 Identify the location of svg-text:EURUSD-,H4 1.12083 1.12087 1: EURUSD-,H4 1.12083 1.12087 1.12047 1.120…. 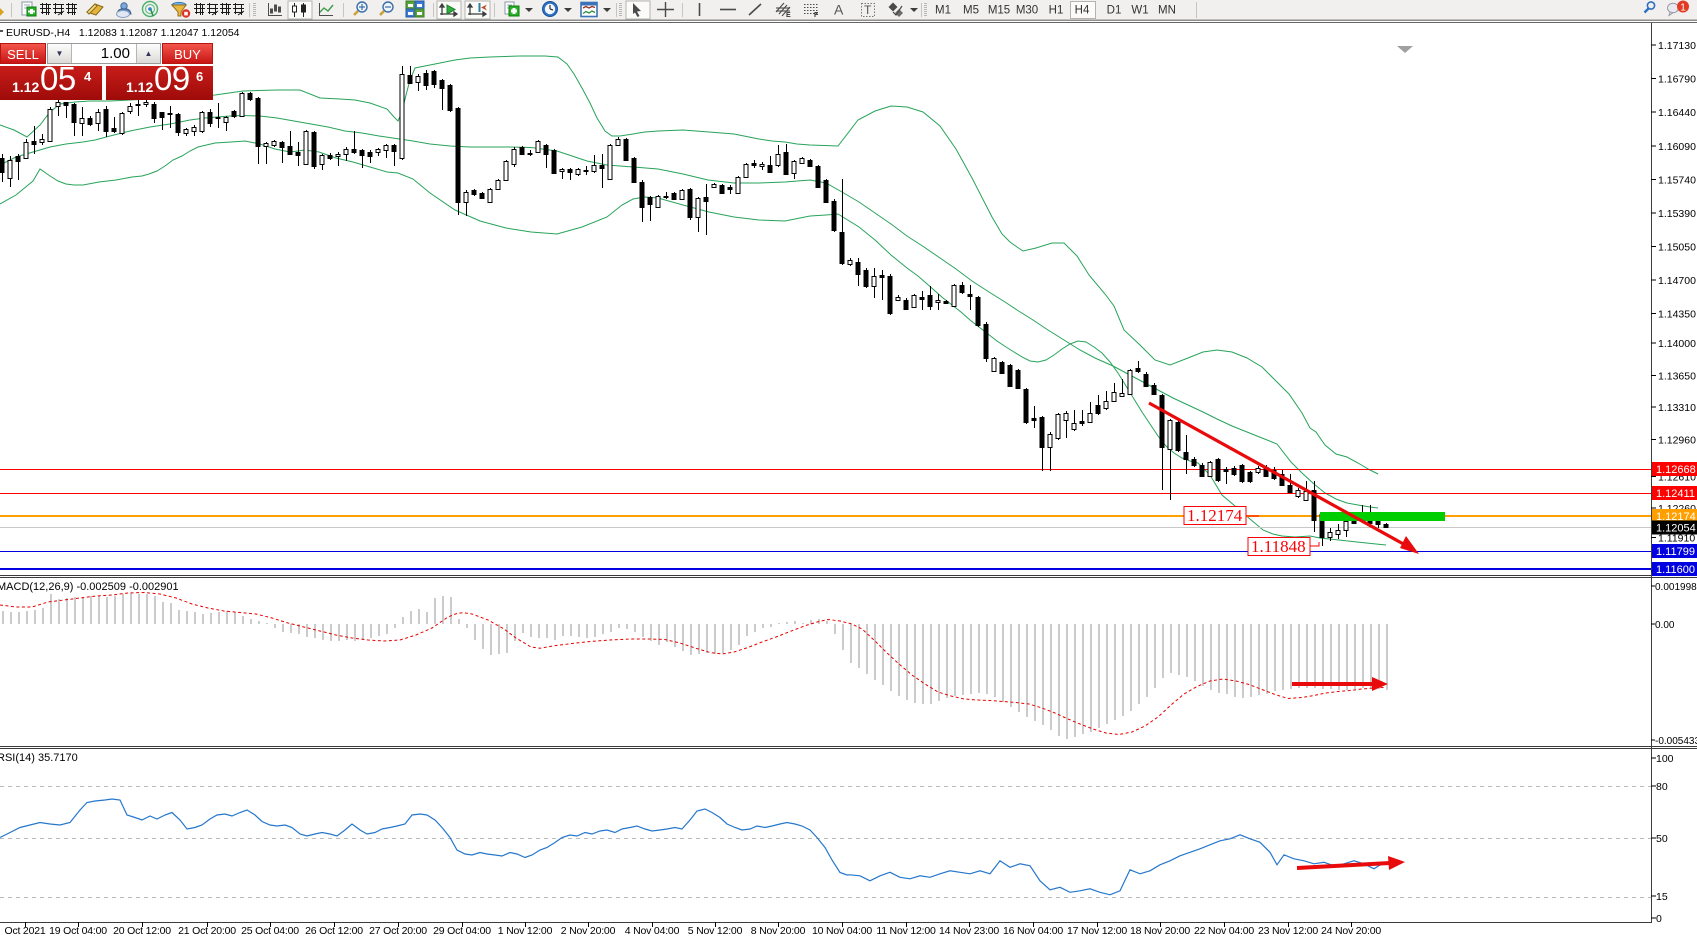
(123, 33).